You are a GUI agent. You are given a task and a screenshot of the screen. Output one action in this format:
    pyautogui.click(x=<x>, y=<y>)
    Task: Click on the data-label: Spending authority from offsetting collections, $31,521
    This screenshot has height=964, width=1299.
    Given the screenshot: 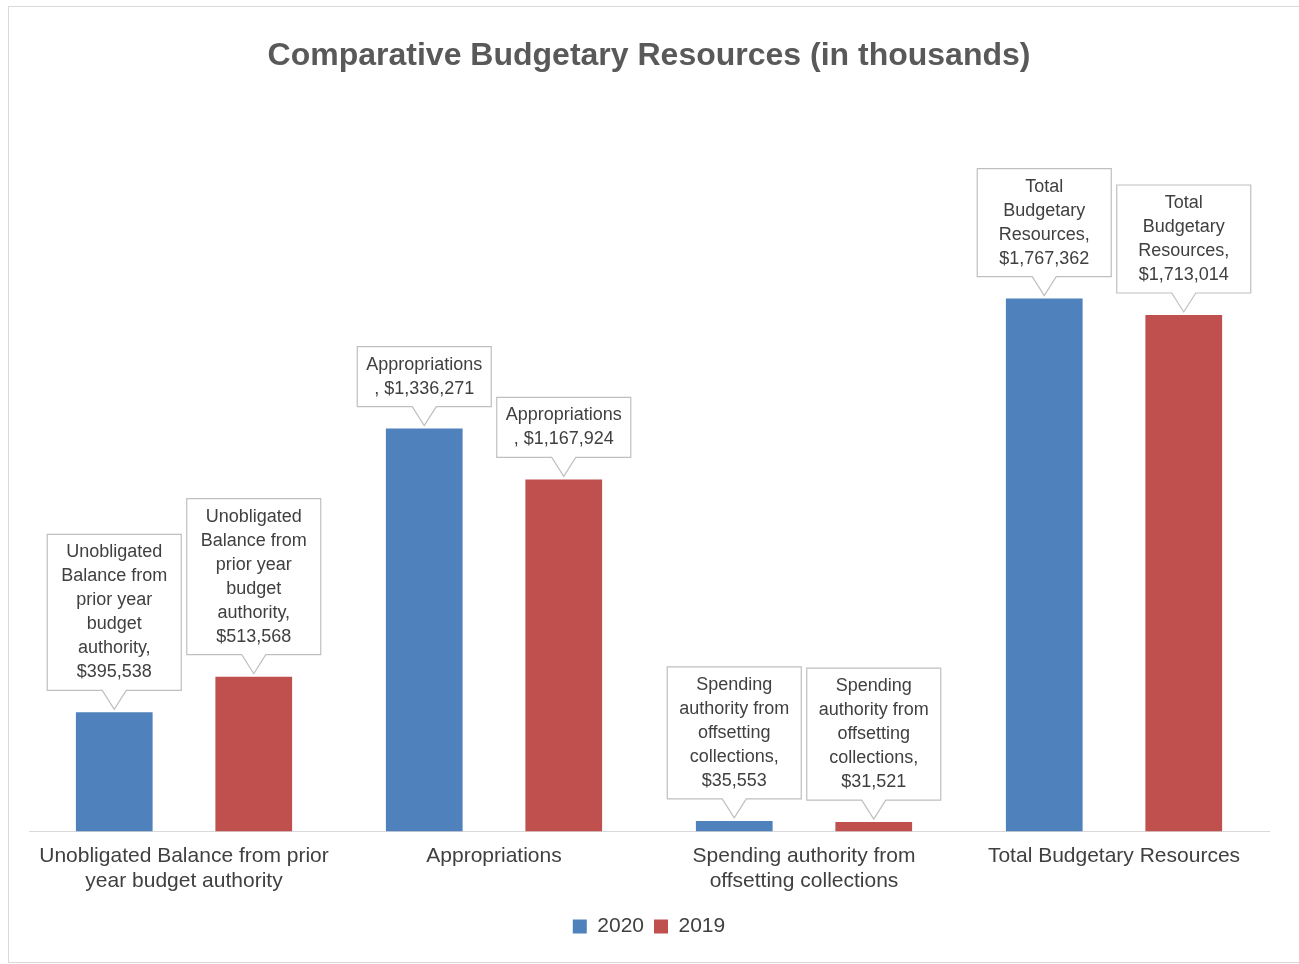 What is the action you would take?
    pyautogui.click(x=873, y=733)
    